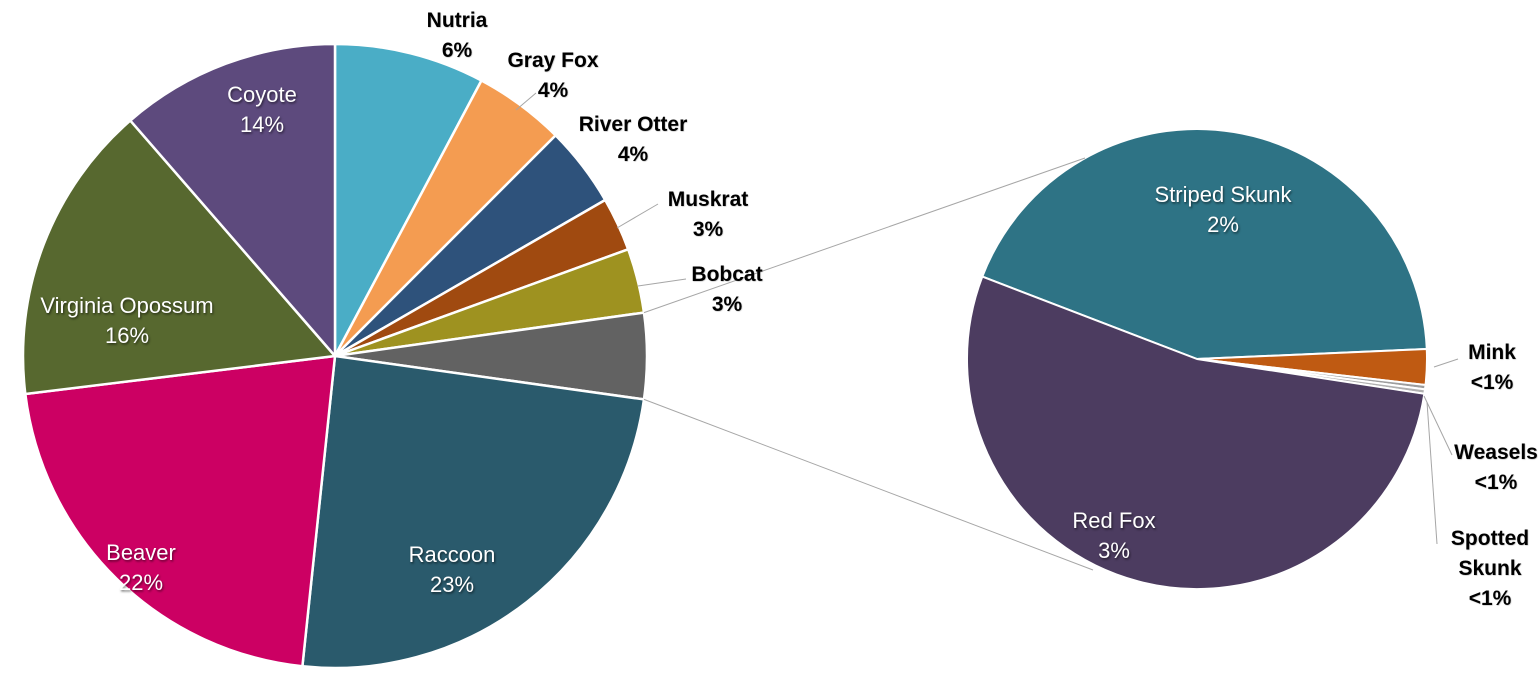 Image resolution: width=1540 pixels, height=681 pixels. Describe the element at coordinates (408, 200) in the screenshot. I see `slice-nutria` at that location.